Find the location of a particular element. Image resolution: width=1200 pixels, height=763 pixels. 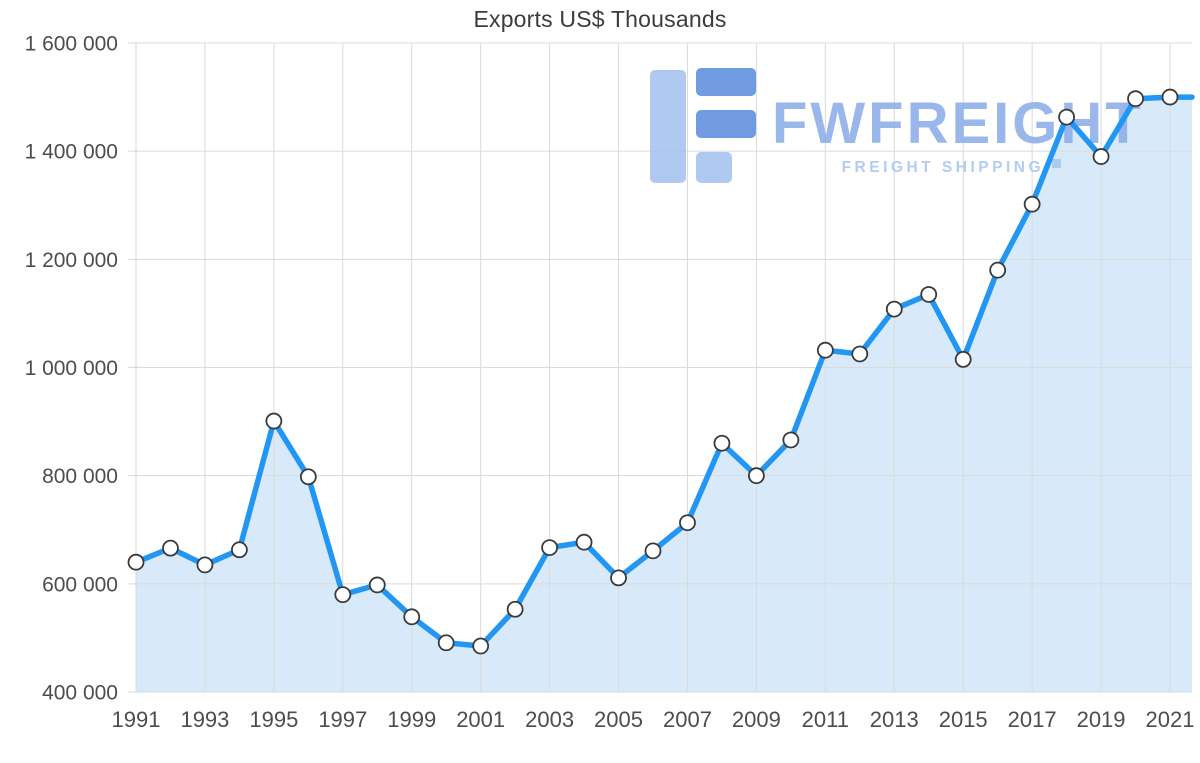

fwfreight-watermark: FWFREIGHT FREIGHT SHIPPING is located at coordinates (897, 125).